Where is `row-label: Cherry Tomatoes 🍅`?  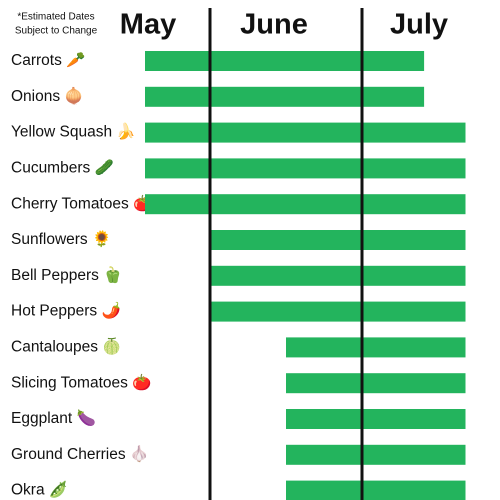 row-label: Cherry Tomatoes 🍅 is located at coordinates (81, 202).